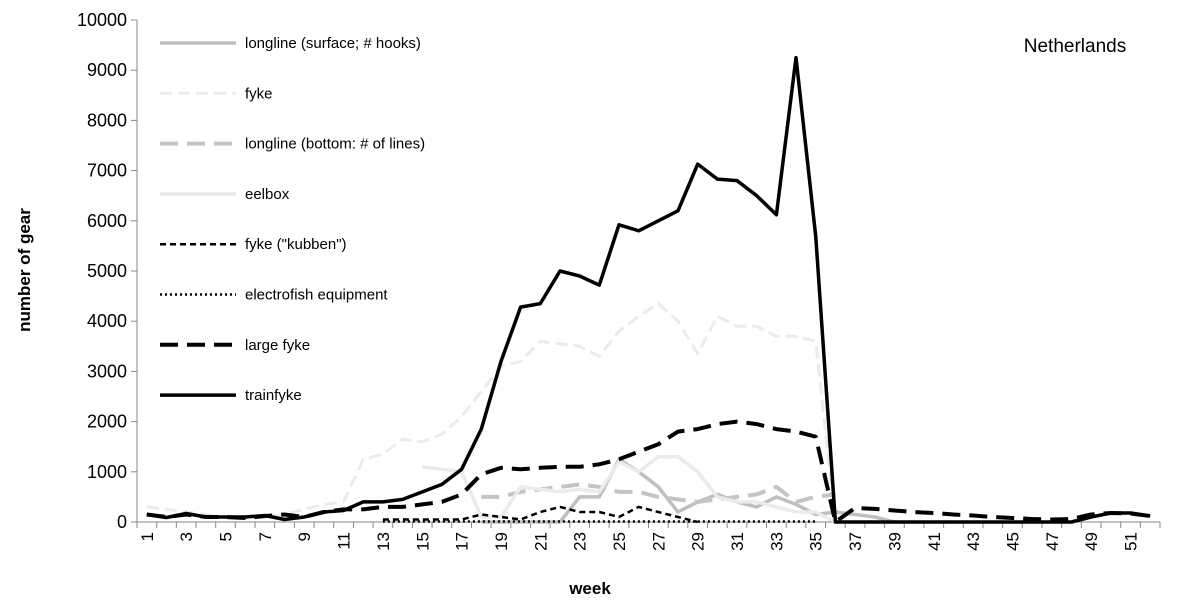 This screenshot has height=603, width=1178. What do you see at coordinates (147, 536) in the screenshot?
I see `x-tick-label: 1` at bounding box center [147, 536].